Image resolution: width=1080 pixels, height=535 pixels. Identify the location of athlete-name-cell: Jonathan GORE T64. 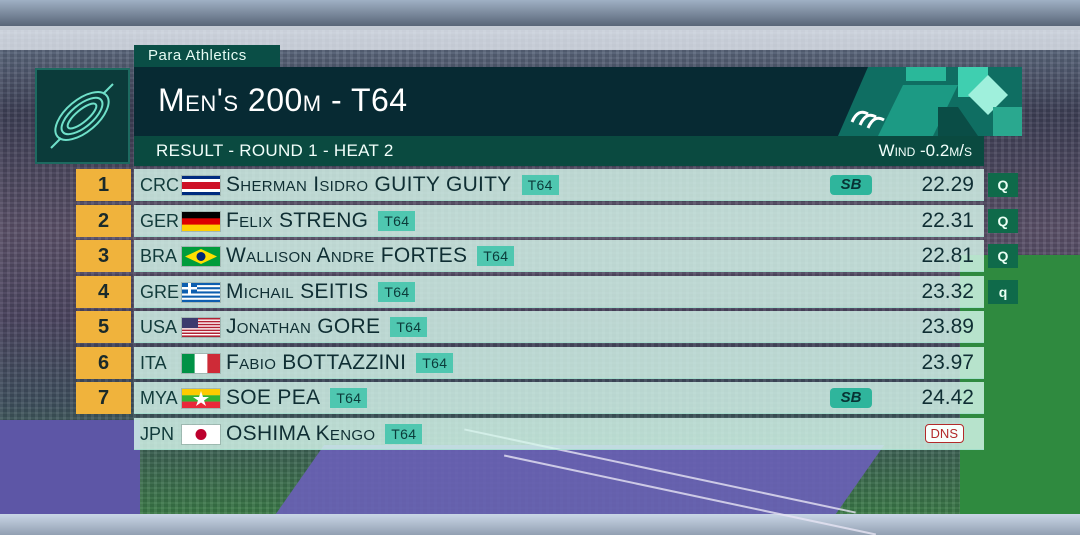
(327, 327).